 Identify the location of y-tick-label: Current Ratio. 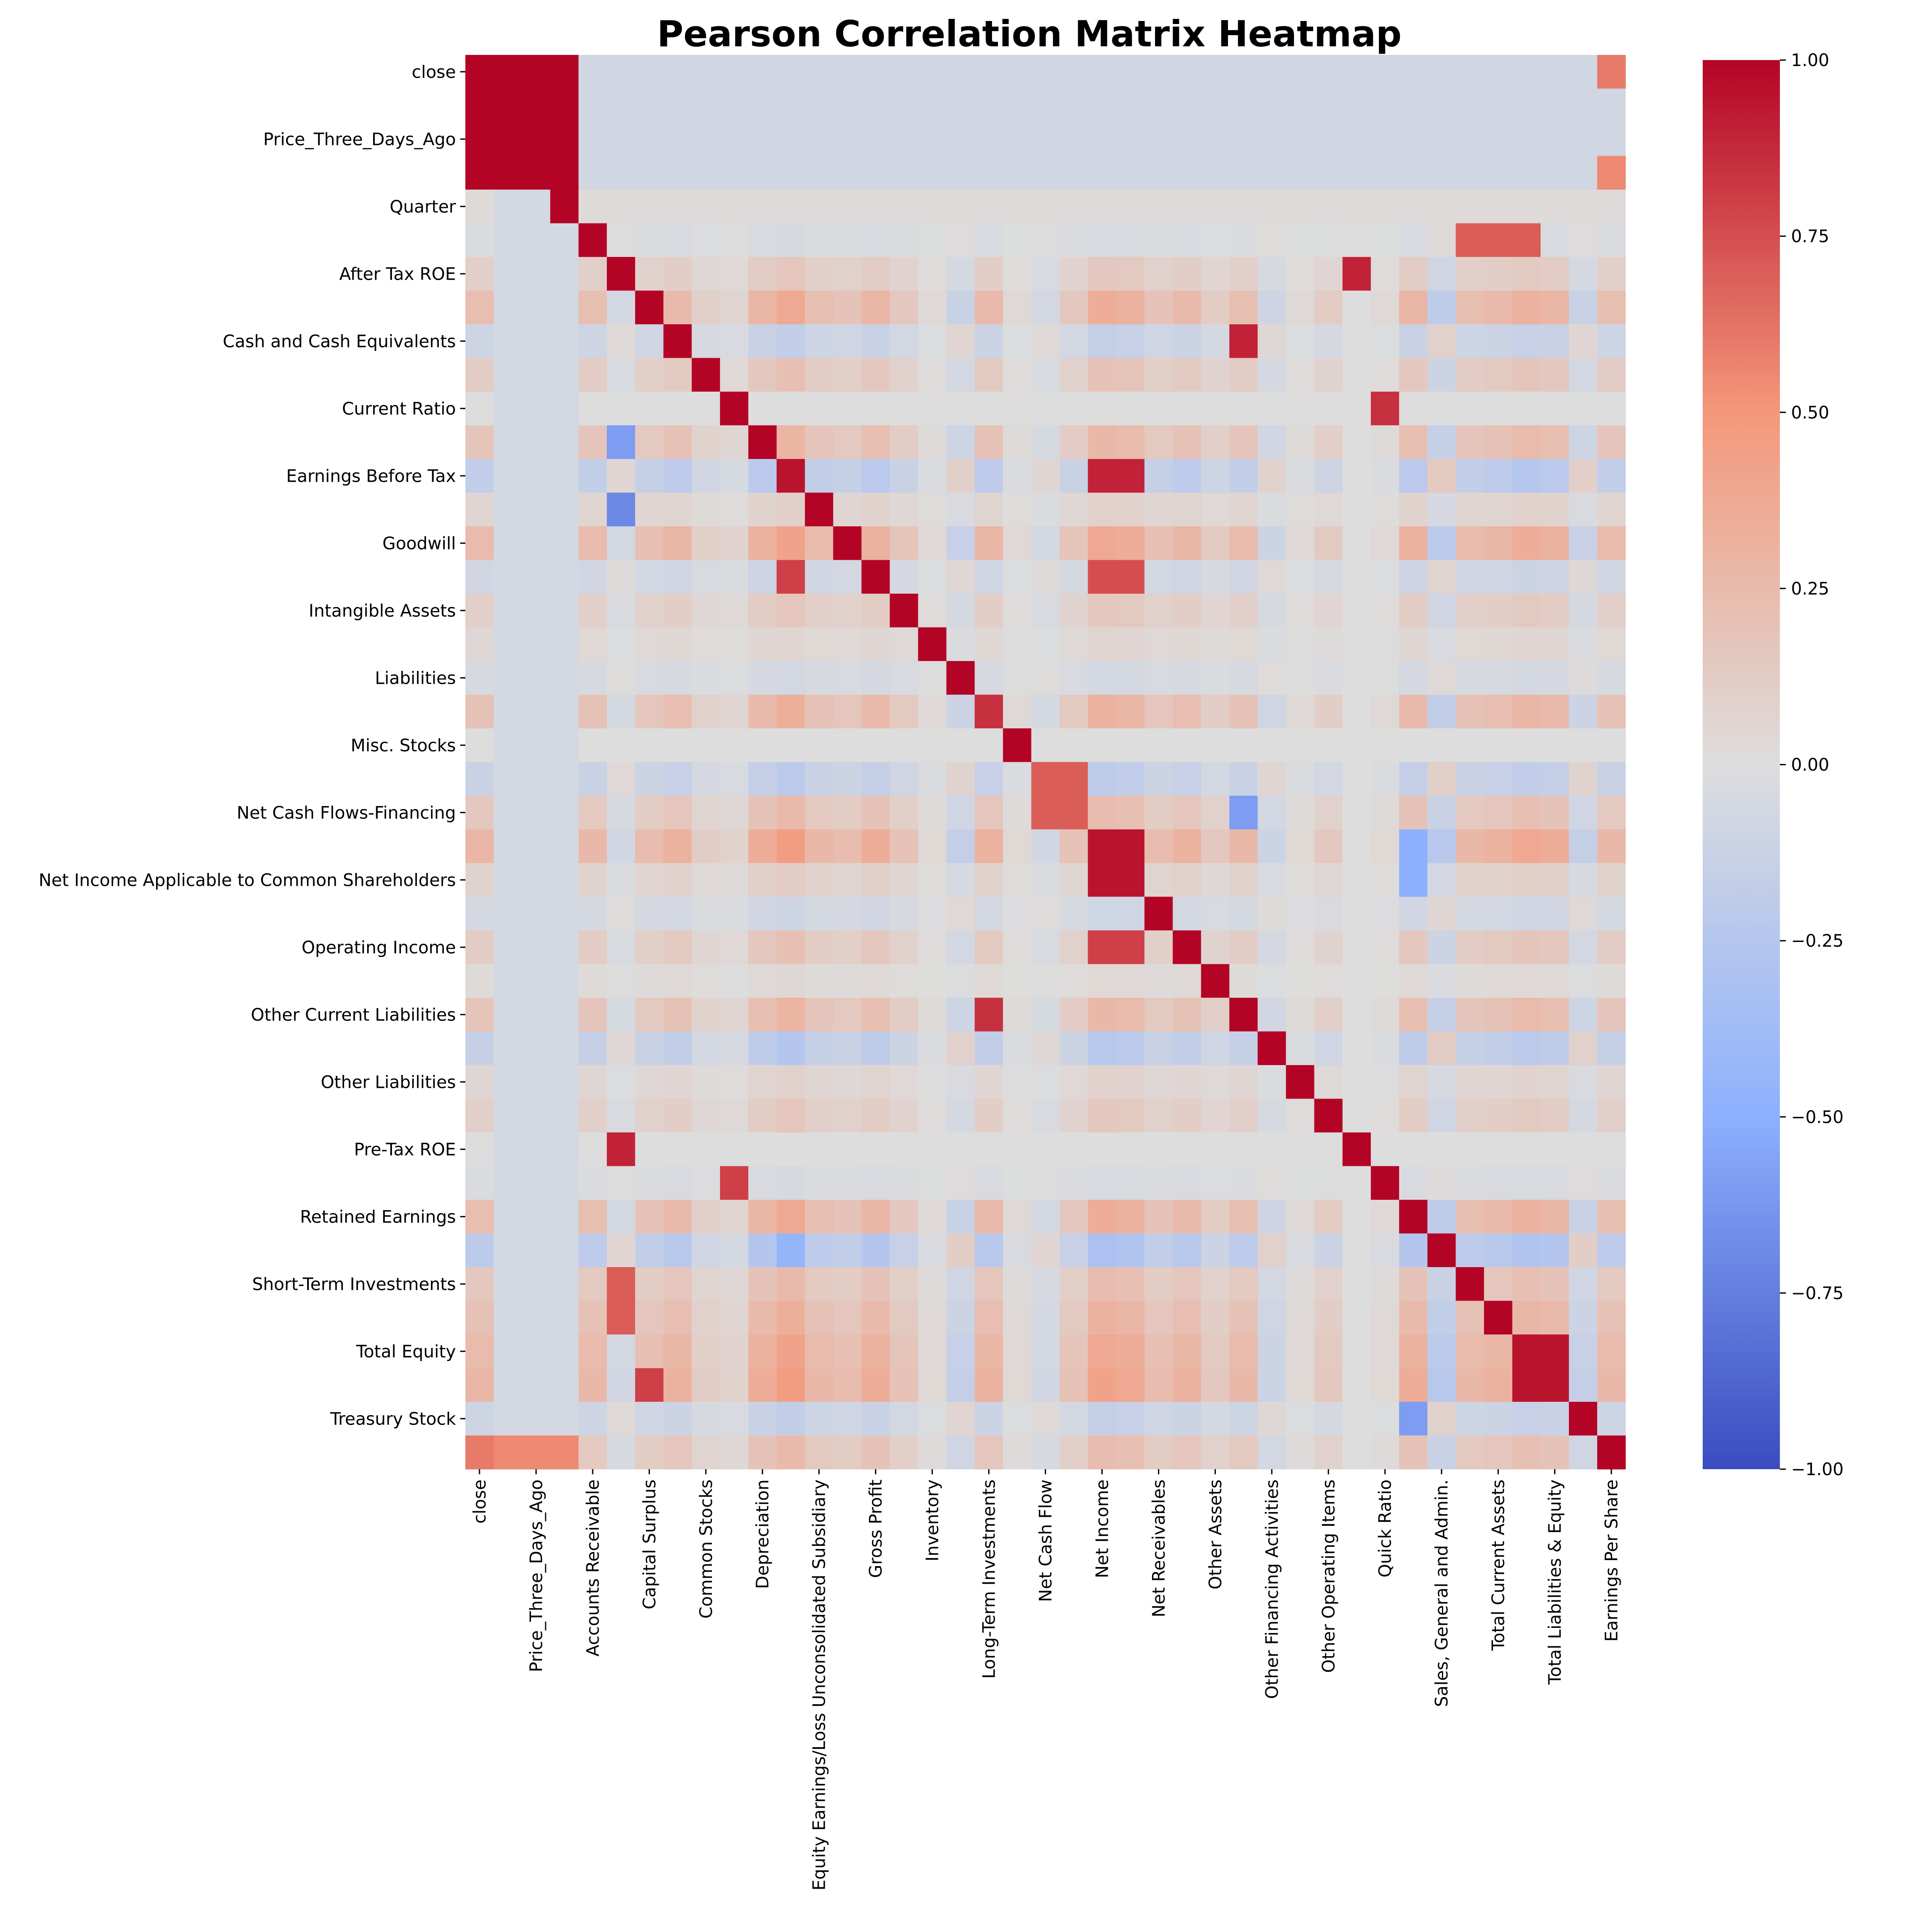
(399, 409).